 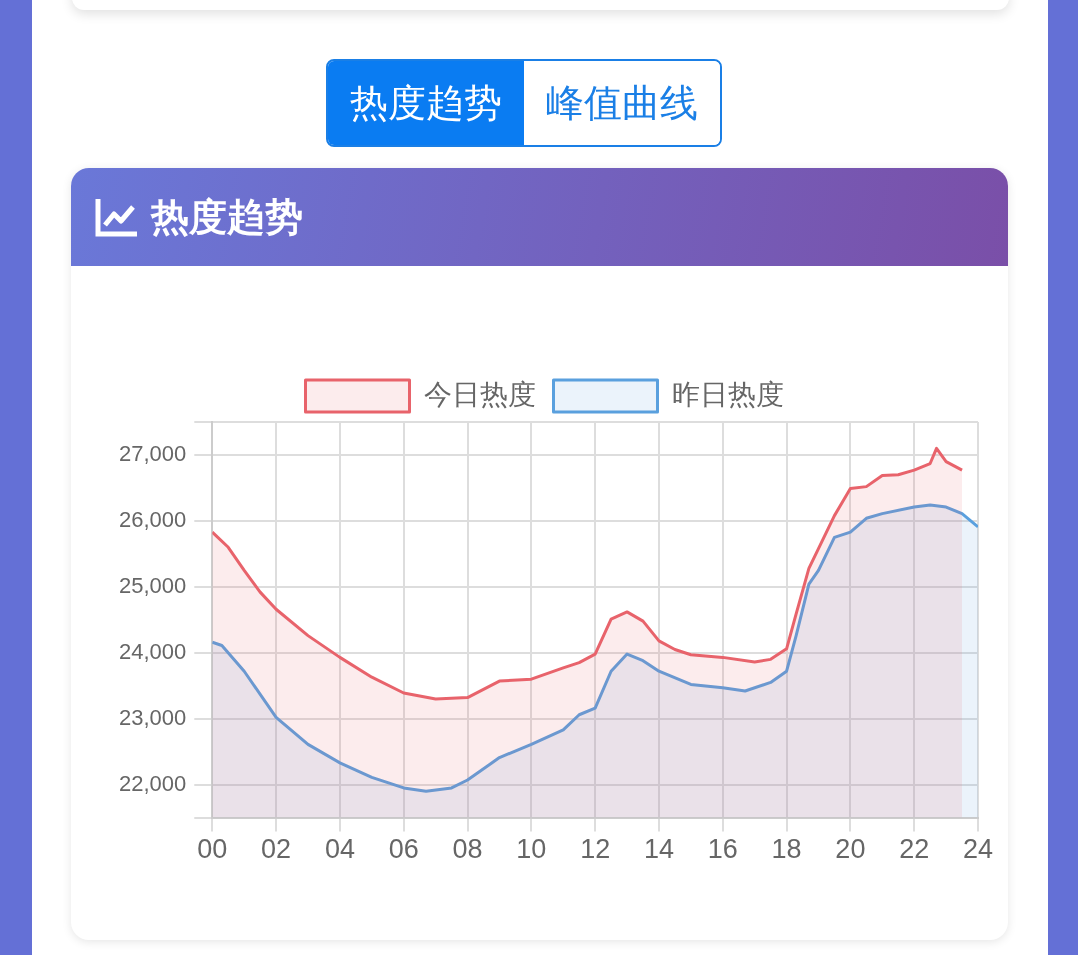 I want to click on x-tick-label: 22, so click(x=914, y=849).